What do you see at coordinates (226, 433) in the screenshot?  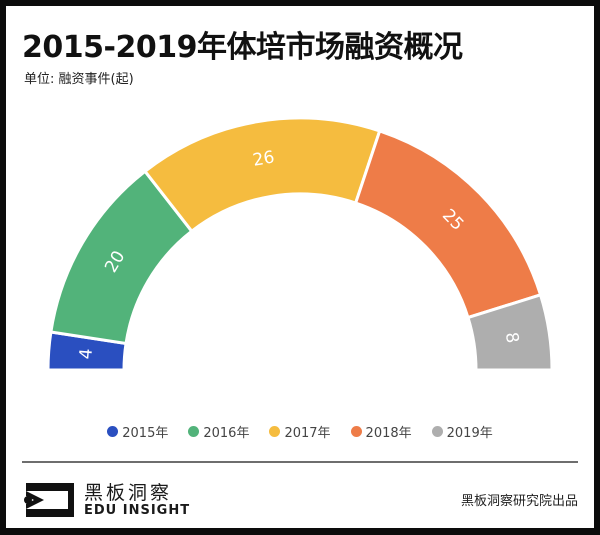 I see `legend-label: 2016年` at bounding box center [226, 433].